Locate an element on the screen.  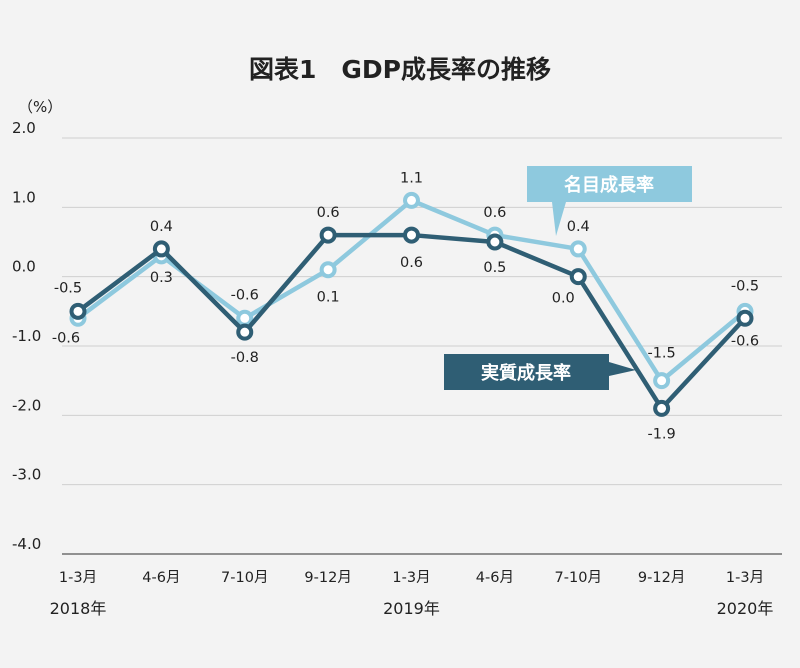
y-axis-tick-labels: 2.0 1.0 0.0 -1.0 -2.0 -3.0 -4.0 is located at coordinates (26, 336).